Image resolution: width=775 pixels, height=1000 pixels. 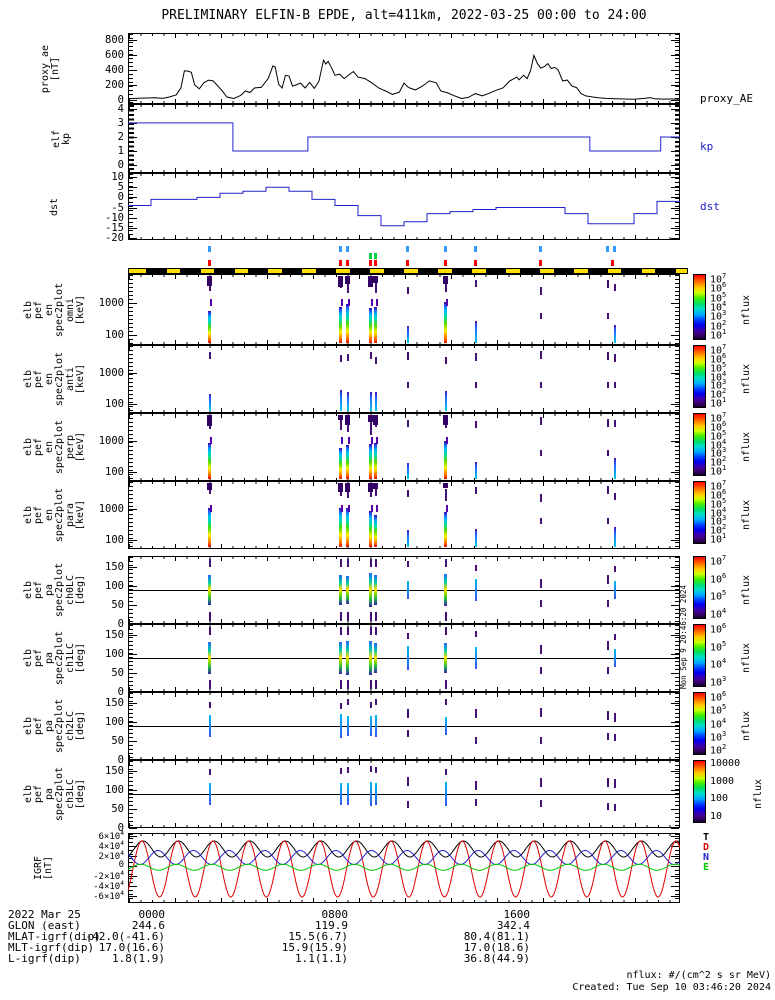 I want to click on ephemeris-row-lshell: L-igrf(dip) 1.8(1.9) 1.1(1.1) 36.8(44.9), so click(x=269, y=958).